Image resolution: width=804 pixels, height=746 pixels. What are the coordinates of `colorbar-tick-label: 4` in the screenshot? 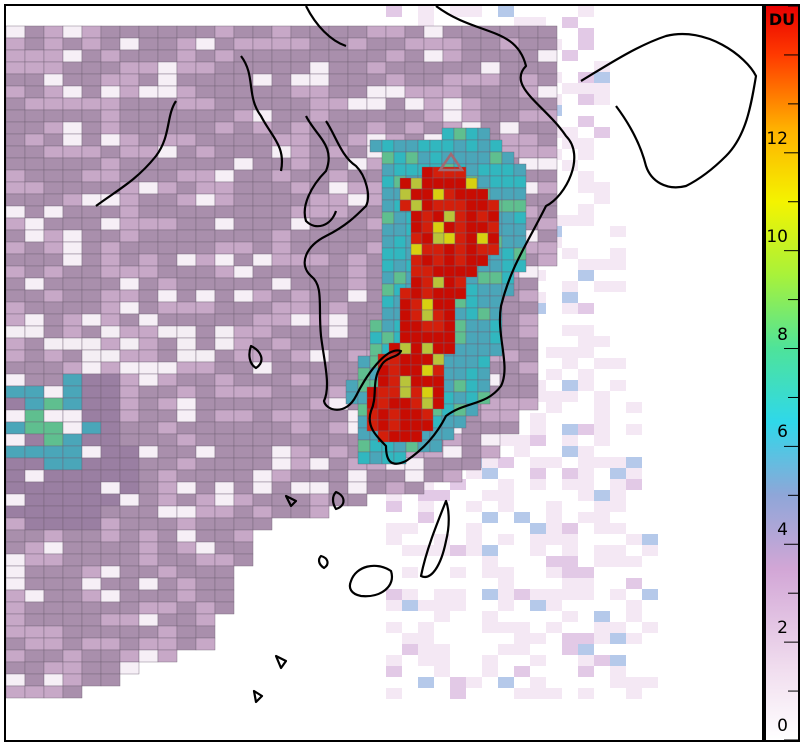 It's located at (782, 530).